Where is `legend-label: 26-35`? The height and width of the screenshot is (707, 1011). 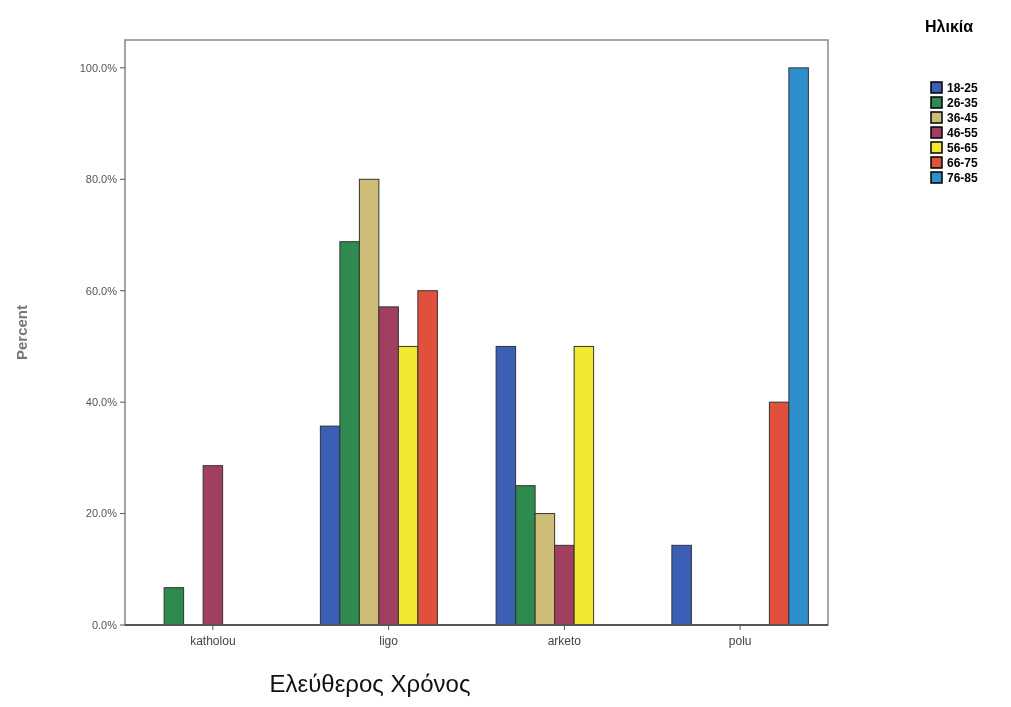
legend-label: 26-35 is located at coordinates (963, 103).